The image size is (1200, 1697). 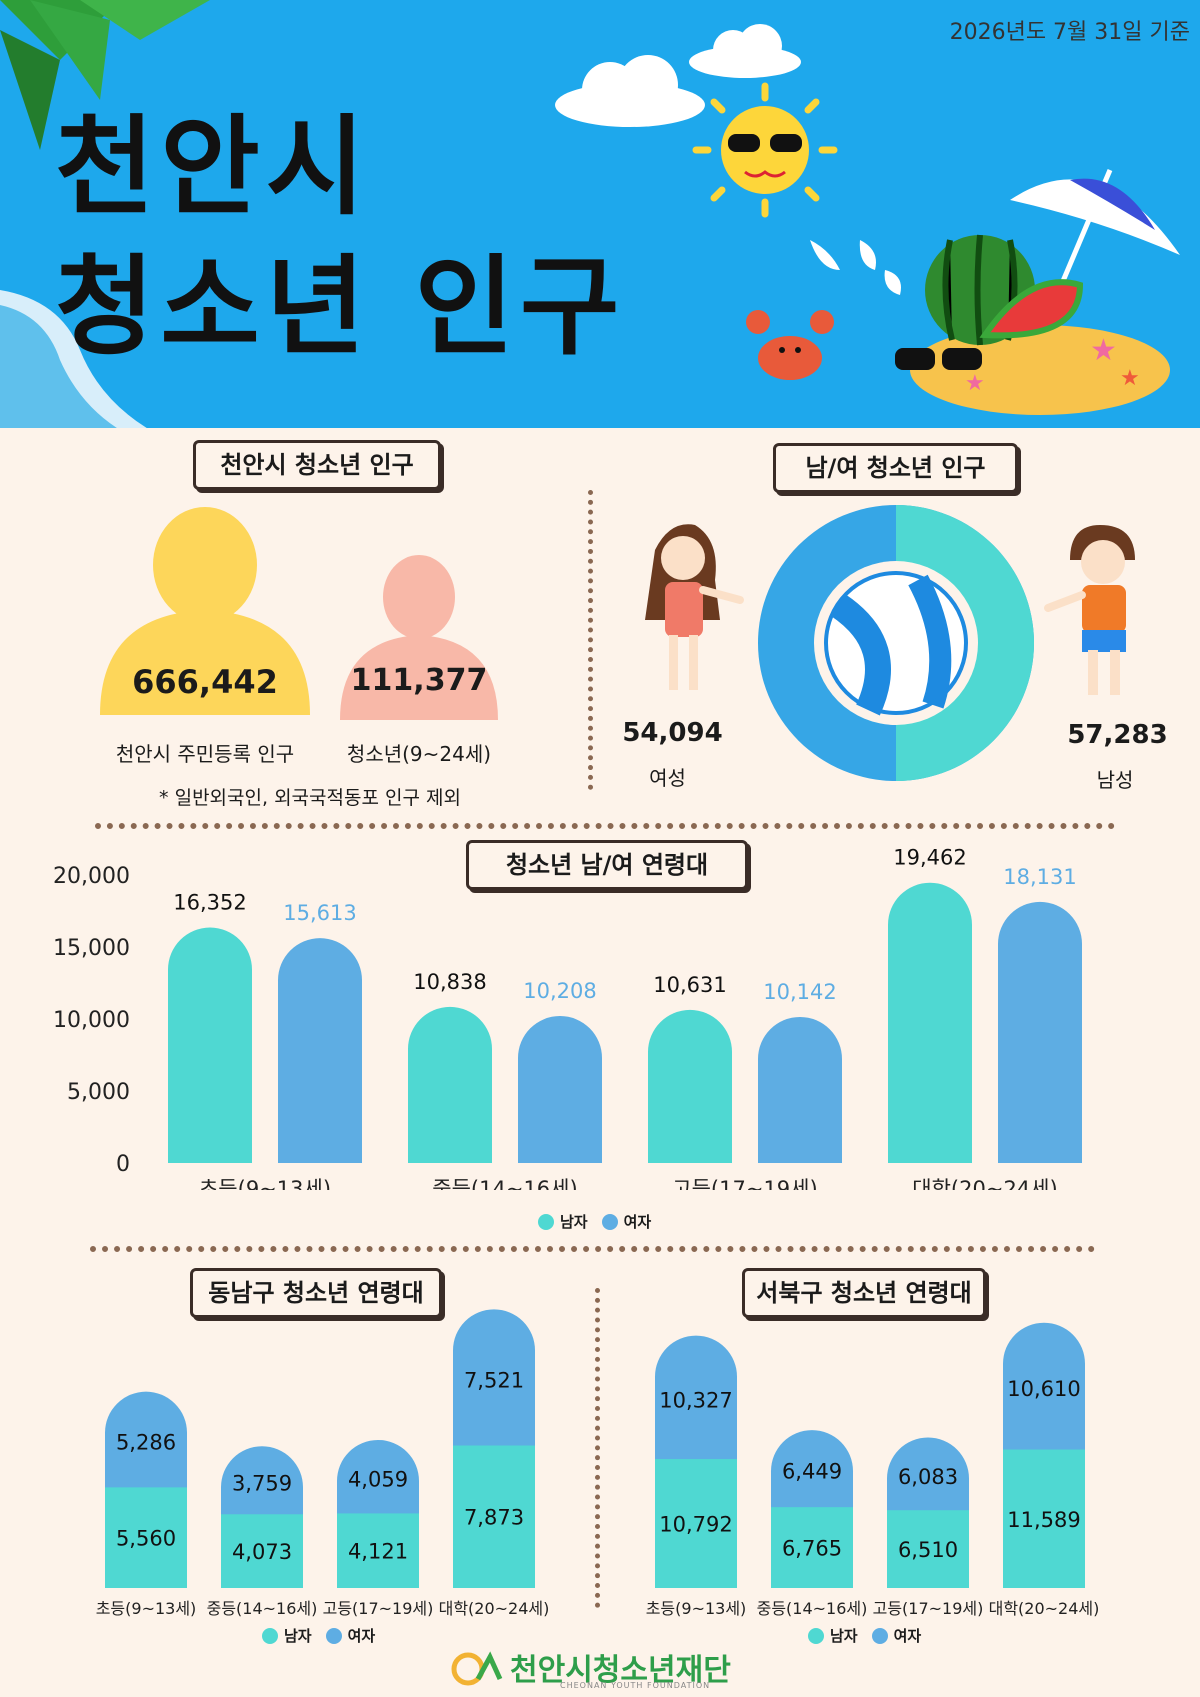 What do you see at coordinates (105, 75) in the screenshot?
I see `leaves-decoration` at bounding box center [105, 75].